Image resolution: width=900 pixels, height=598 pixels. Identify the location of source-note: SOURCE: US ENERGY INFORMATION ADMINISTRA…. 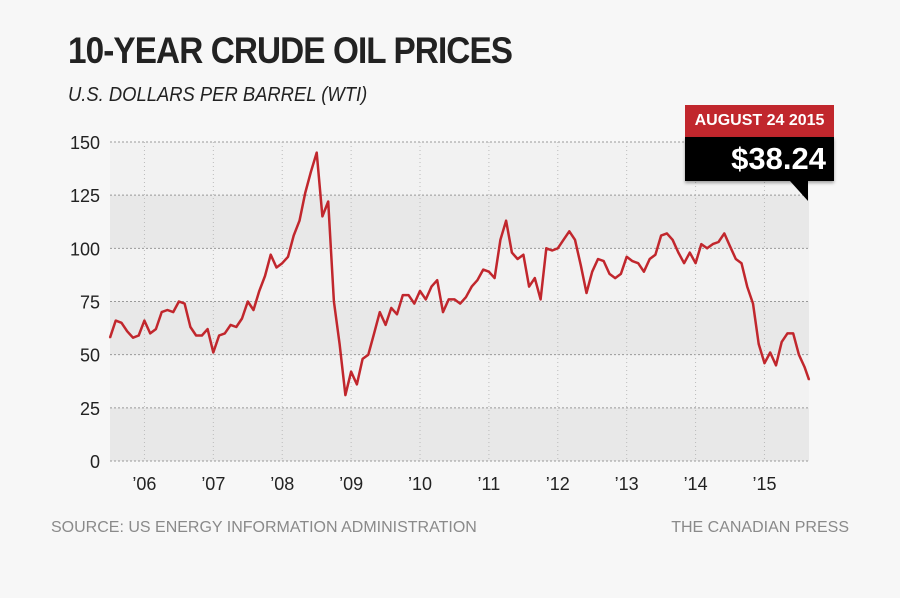
(264, 527).